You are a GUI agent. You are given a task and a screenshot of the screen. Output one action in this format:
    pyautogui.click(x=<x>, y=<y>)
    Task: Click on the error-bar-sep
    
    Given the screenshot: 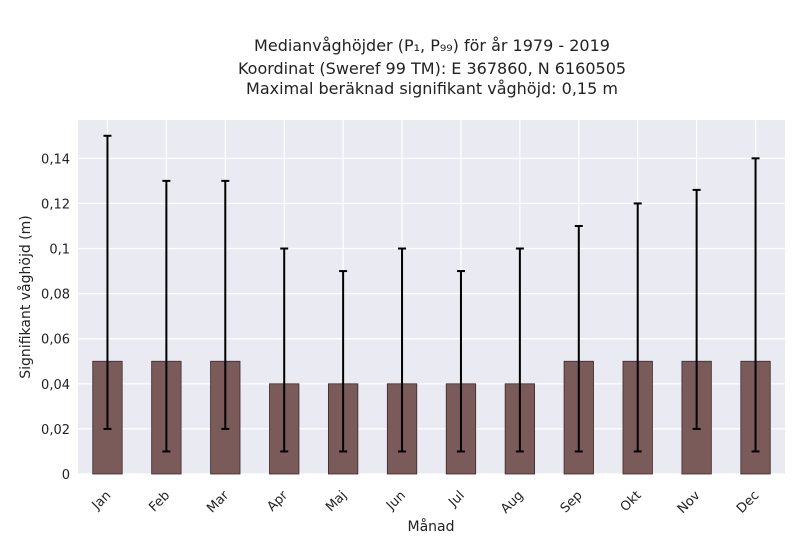 What is the action you would take?
    pyautogui.click(x=578, y=338)
    